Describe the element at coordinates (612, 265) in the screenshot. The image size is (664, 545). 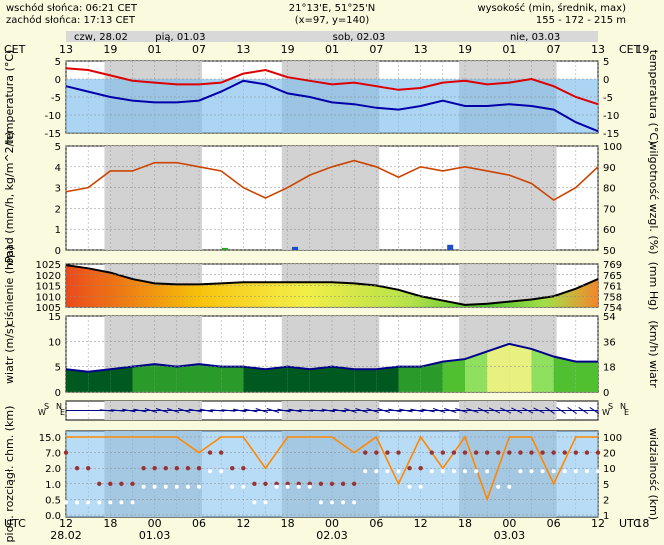
I see `pressure-tick-right: 769` at that location.